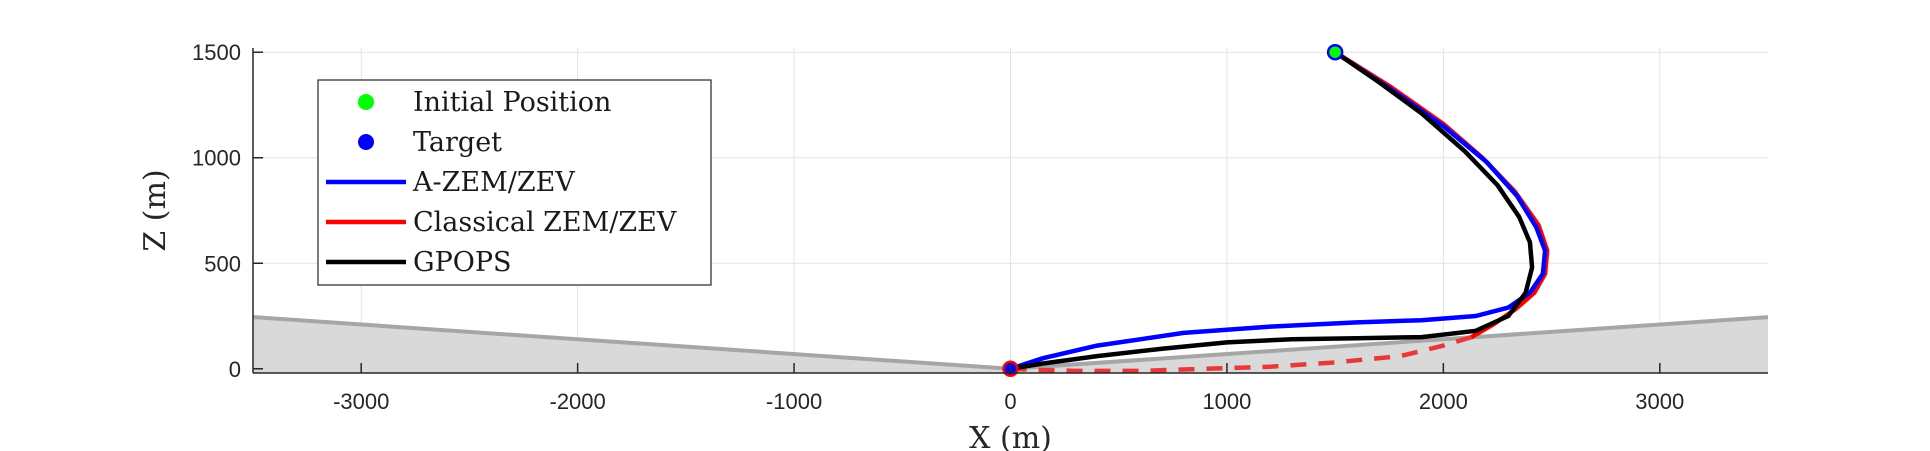 The height and width of the screenshot is (451, 1930). What do you see at coordinates (1335, 52) in the screenshot?
I see `initial-position-marker` at bounding box center [1335, 52].